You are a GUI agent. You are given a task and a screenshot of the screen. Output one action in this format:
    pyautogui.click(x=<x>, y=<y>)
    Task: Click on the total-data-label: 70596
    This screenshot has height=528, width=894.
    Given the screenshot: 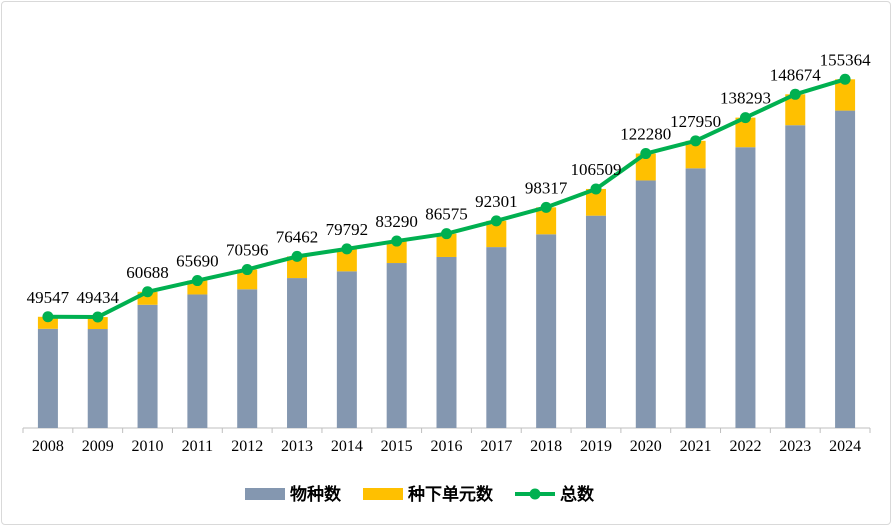 What is the action you would take?
    pyautogui.click(x=247, y=250)
    